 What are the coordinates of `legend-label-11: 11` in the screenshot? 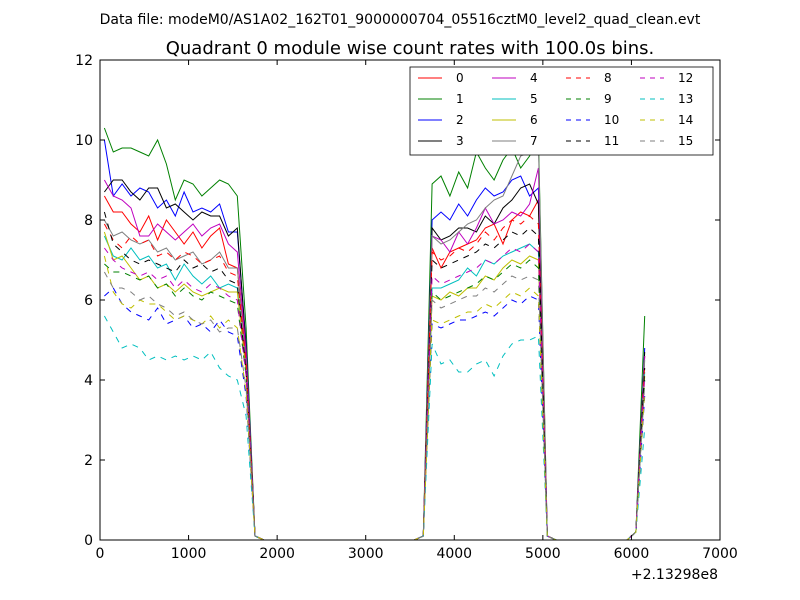 It's located at (611, 141).